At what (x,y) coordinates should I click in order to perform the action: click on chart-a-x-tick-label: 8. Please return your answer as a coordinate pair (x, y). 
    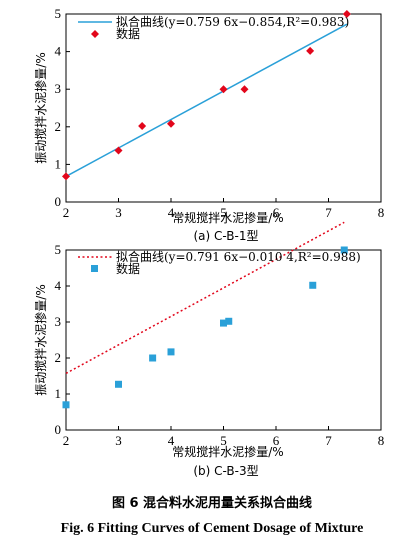
    Looking at the image, I should click on (381, 212).